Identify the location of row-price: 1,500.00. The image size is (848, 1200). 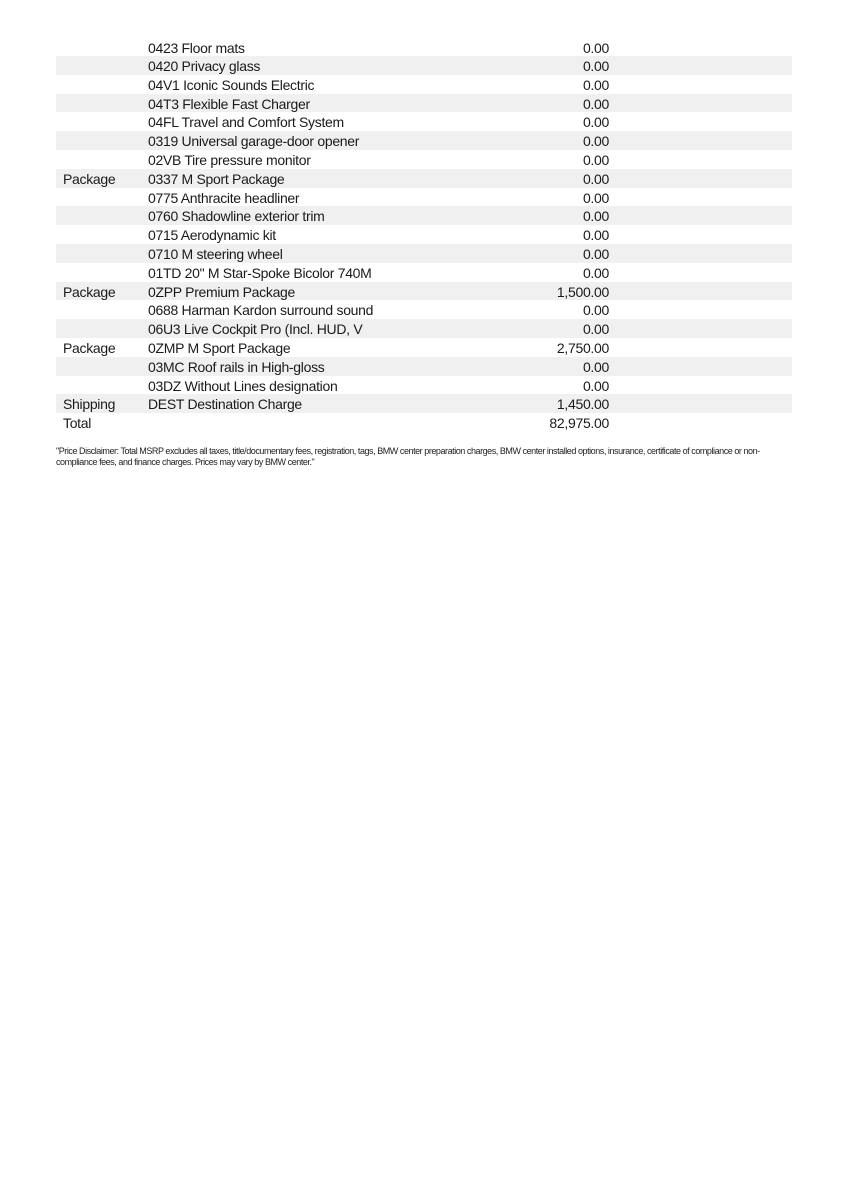
(582, 291).